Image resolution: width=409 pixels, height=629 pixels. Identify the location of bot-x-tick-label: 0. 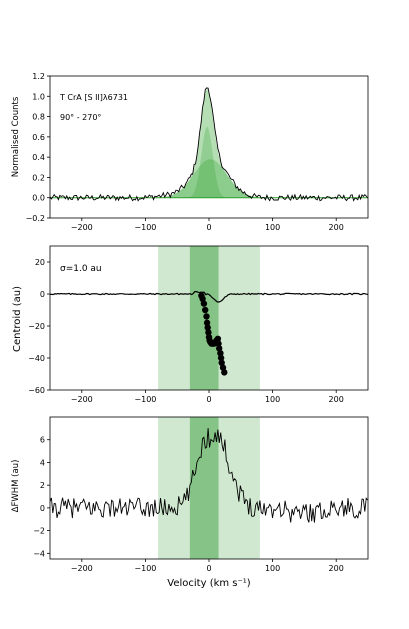
(208, 568).